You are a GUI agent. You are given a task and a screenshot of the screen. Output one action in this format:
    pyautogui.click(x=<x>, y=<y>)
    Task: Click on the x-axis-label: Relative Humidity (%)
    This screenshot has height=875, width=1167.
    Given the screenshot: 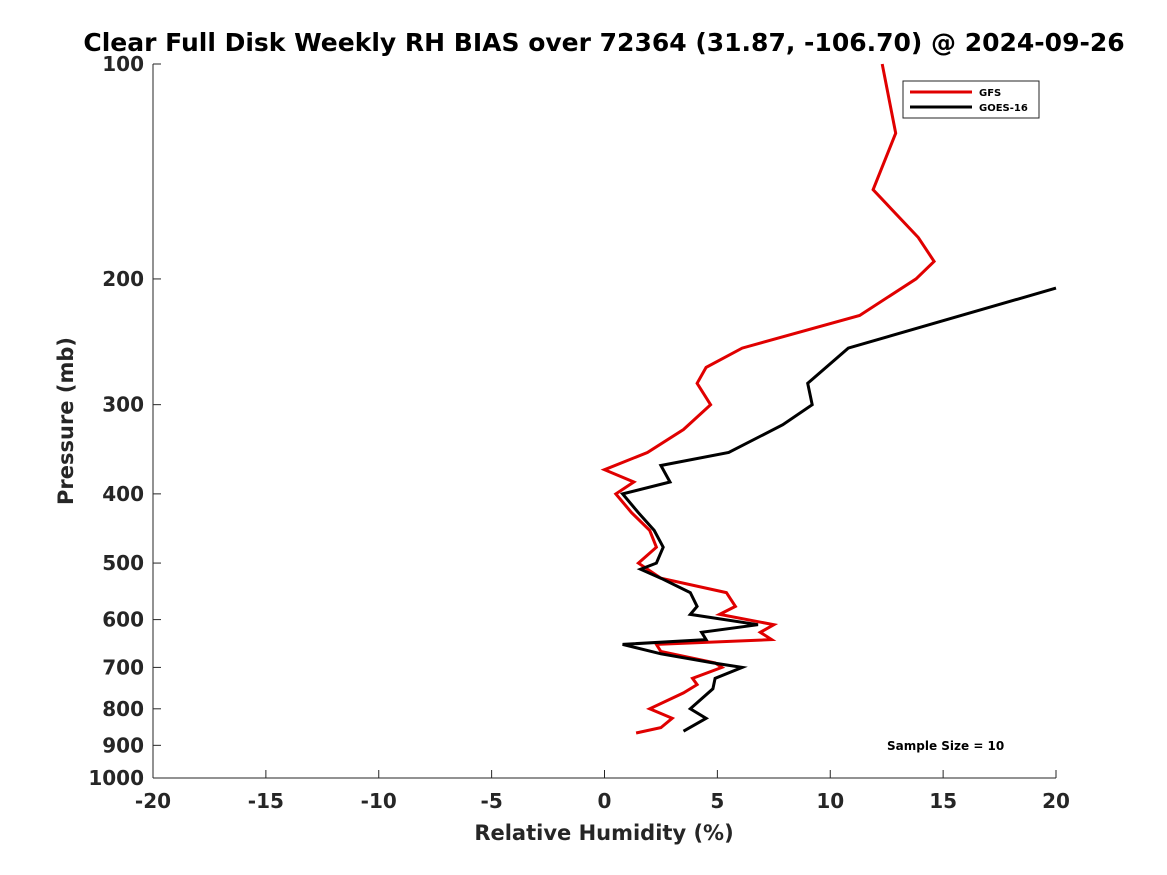 What is the action you would take?
    pyautogui.click(x=603, y=833)
    